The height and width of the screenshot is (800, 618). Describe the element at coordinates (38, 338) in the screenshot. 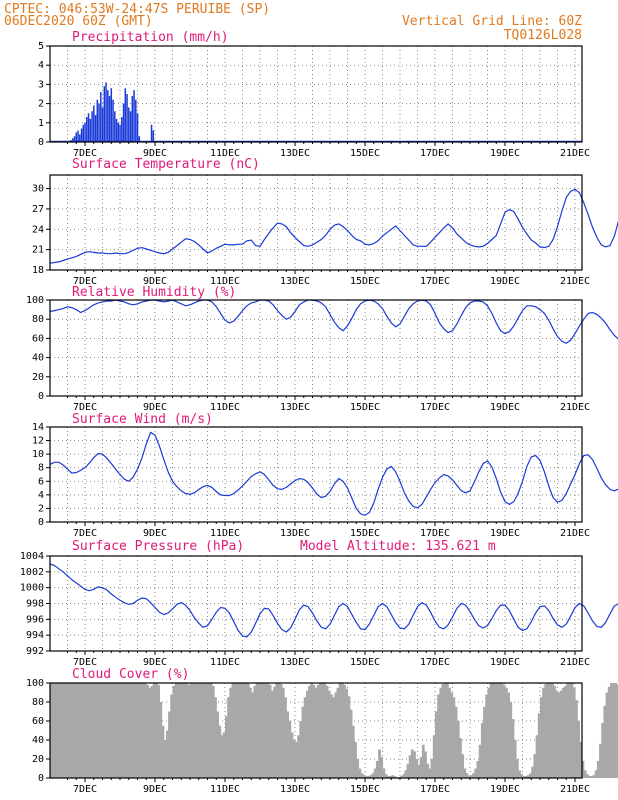

I see `y-tick-label: 60` at that location.